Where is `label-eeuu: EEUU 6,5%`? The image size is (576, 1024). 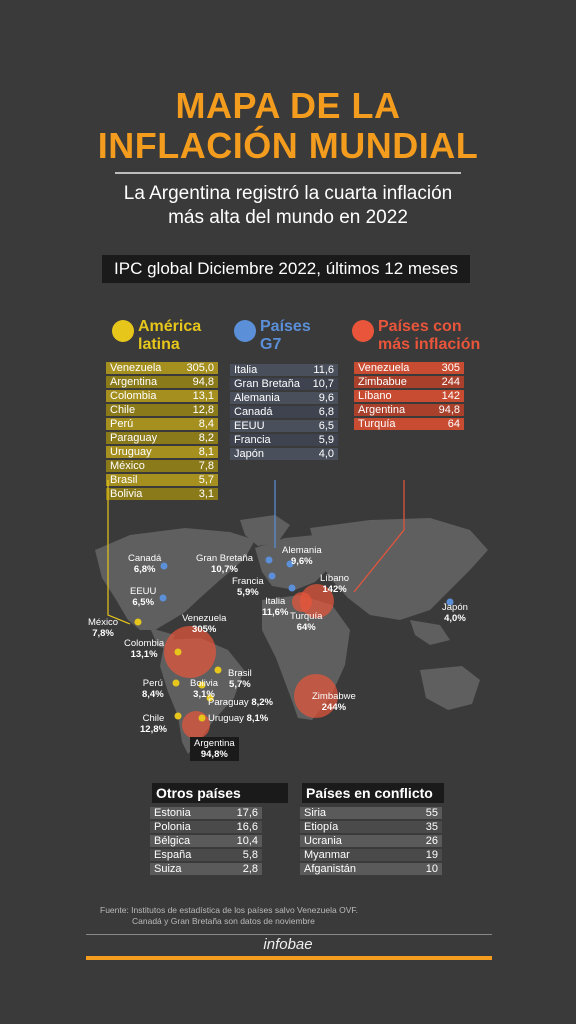
label-eeuu: EEUU 6,5% is located at coordinates (143, 597).